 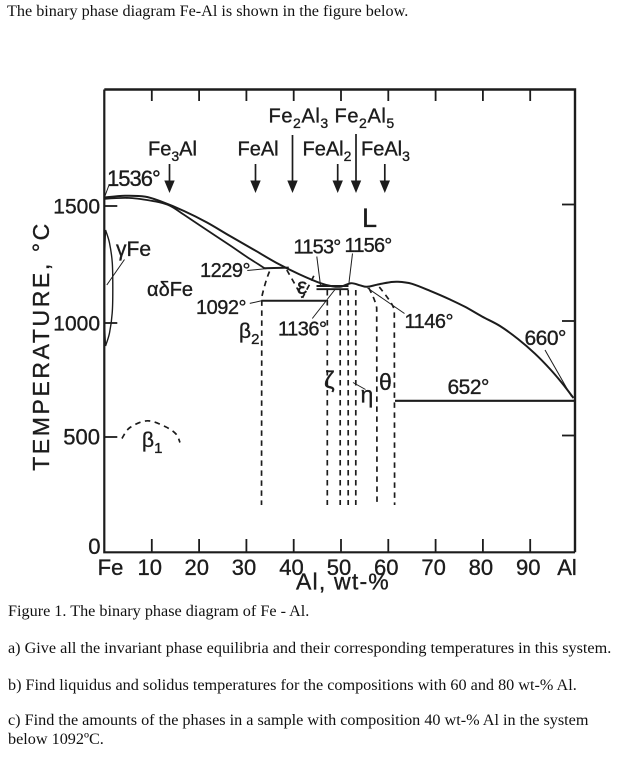 What do you see at coordinates (429, 322) in the screenshot?
I see `svg-text: 1146°` at bounding box center [429, 322].